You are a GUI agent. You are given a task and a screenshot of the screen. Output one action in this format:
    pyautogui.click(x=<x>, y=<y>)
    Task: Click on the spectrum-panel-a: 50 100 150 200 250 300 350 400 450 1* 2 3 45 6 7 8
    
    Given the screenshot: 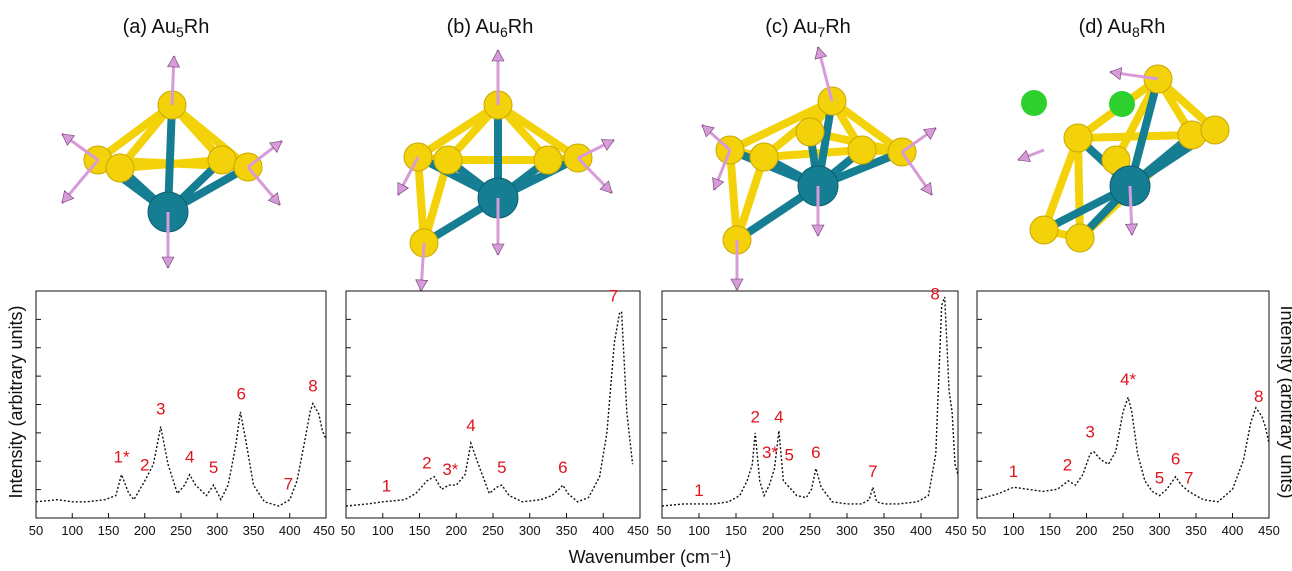 What is the action you would take?
    pyautogui.click(x=182, y=414)
    